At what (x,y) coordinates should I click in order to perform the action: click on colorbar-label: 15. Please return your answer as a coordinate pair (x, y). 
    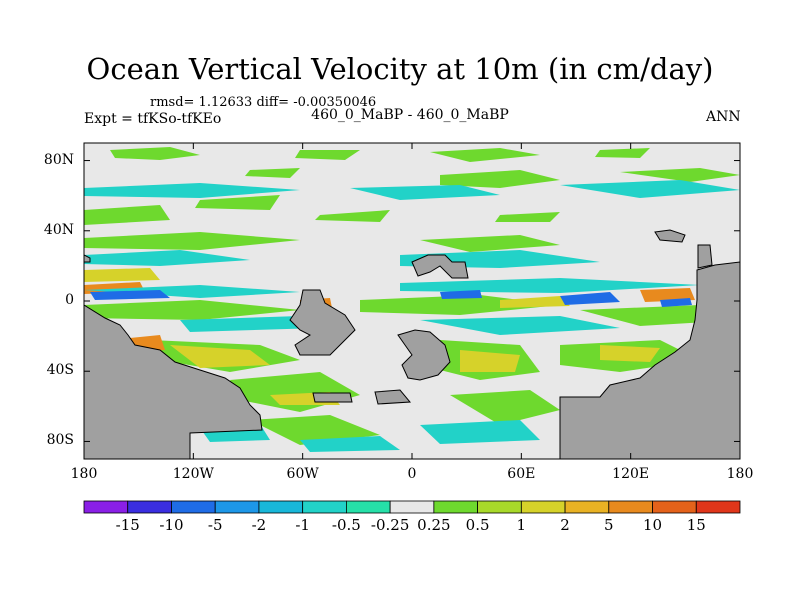
    Looking at the image, I should click on (696, 525).